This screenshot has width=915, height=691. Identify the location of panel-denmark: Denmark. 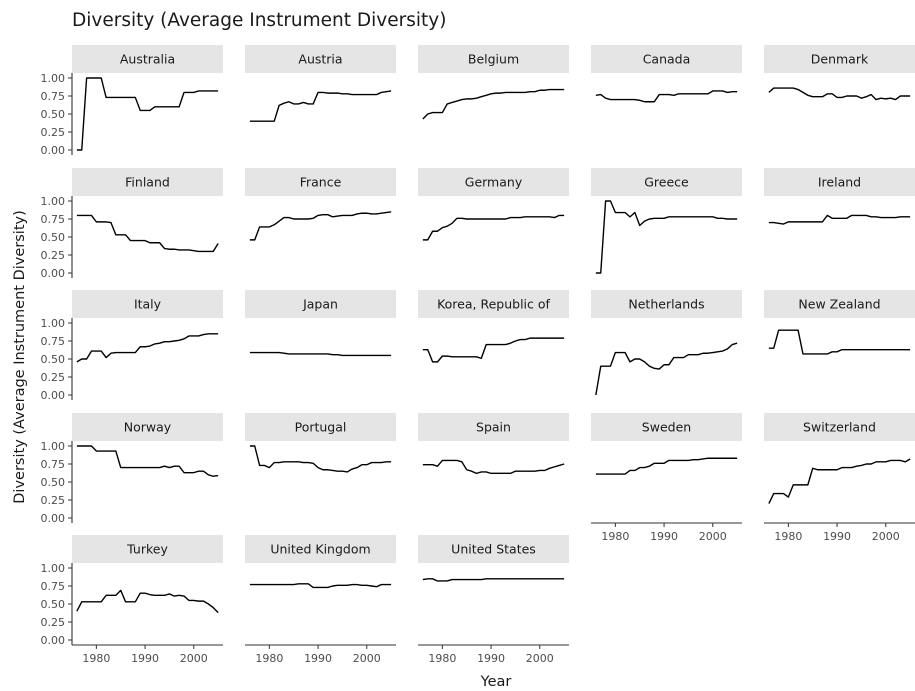
(839, 73).